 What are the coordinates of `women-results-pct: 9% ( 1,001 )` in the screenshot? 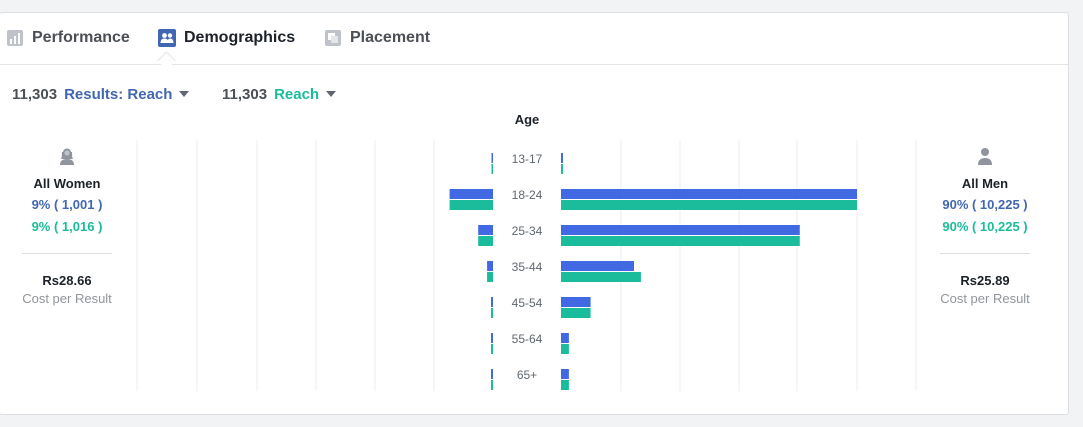 It's located at (67, 204).